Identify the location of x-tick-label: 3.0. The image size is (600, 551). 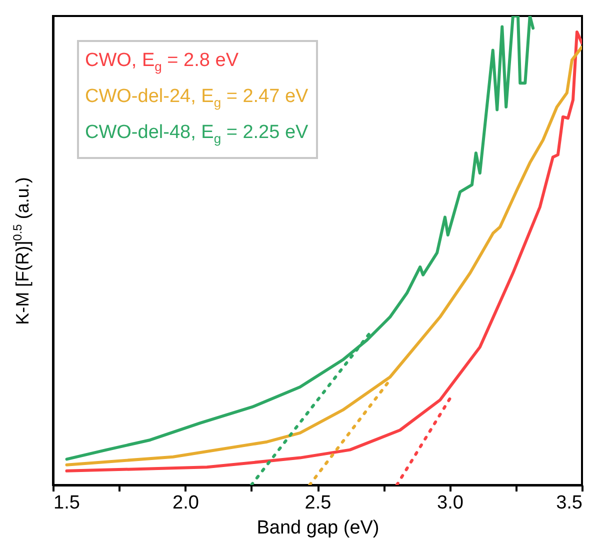
(450, 503).